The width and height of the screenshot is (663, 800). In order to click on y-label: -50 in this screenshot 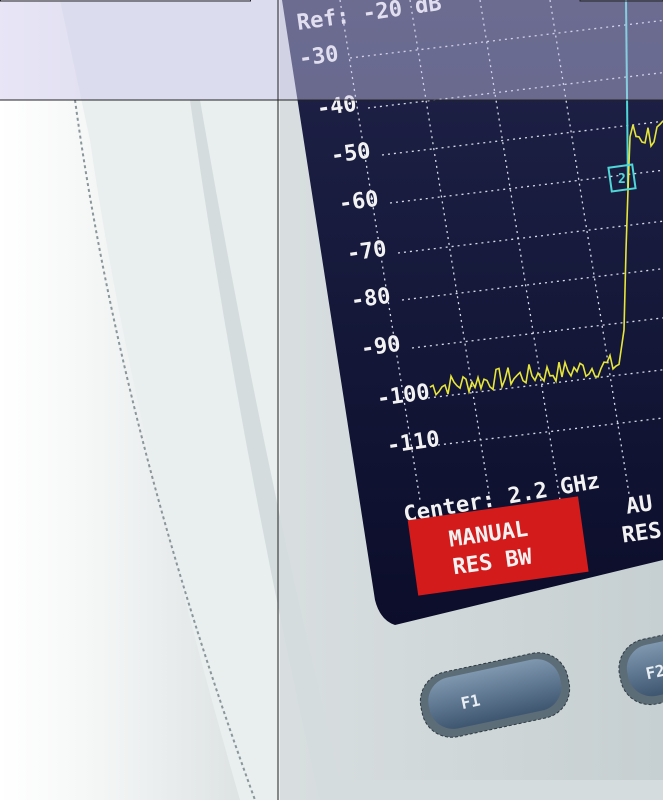, I will do `click(350, 154)`.